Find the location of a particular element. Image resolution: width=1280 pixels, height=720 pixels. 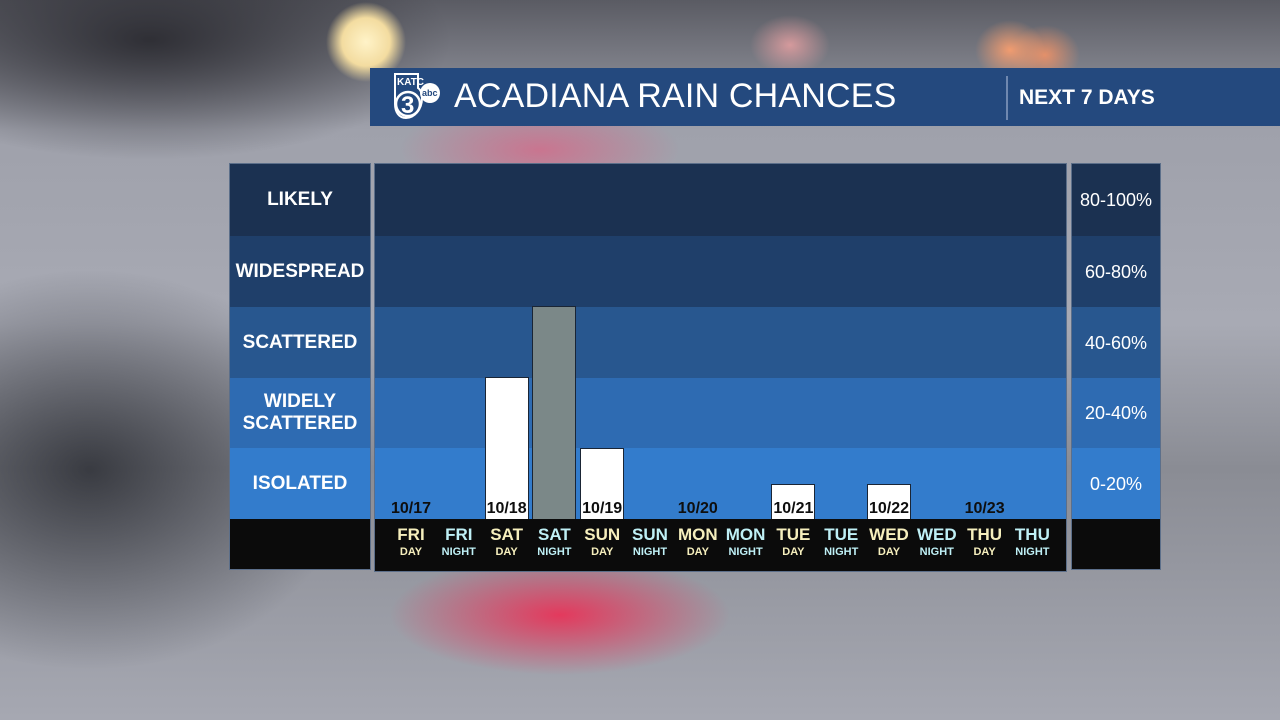

period-label: THU NIGHT is located at coordinates (1032, 542).